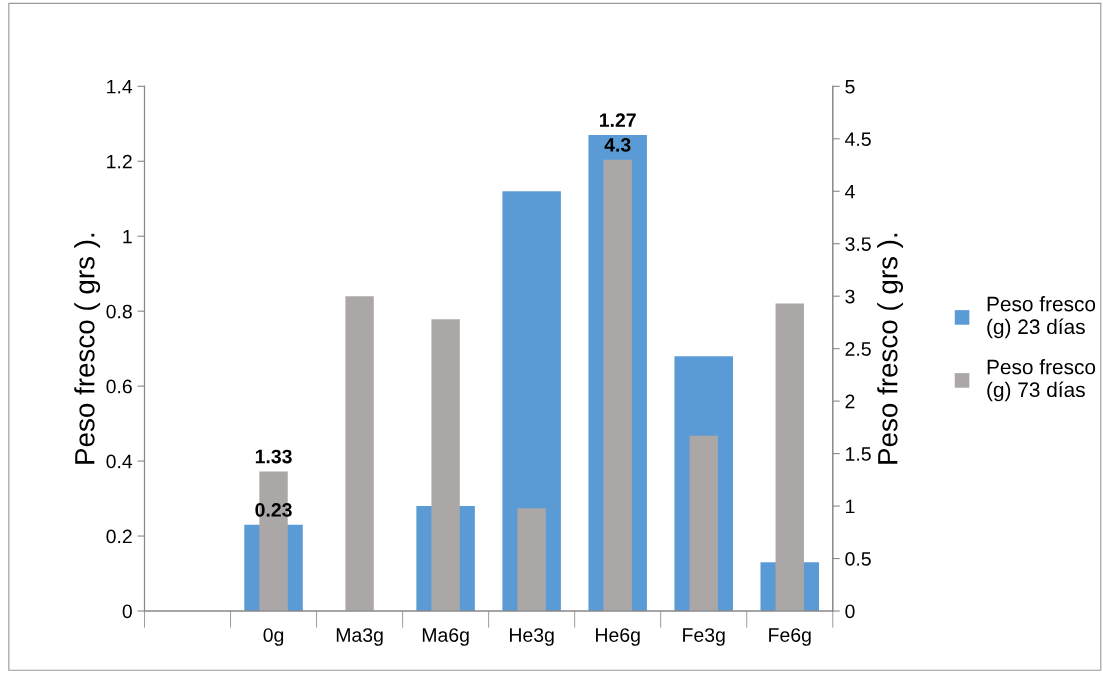  I want to click on y2-tick-label: 1, so click(850, 506).